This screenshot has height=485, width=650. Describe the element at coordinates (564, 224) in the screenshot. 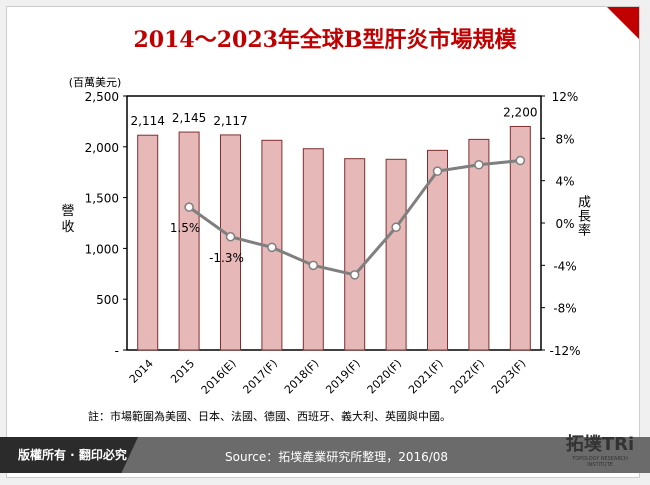

I see `y2-tick-label: 0%` at that location.